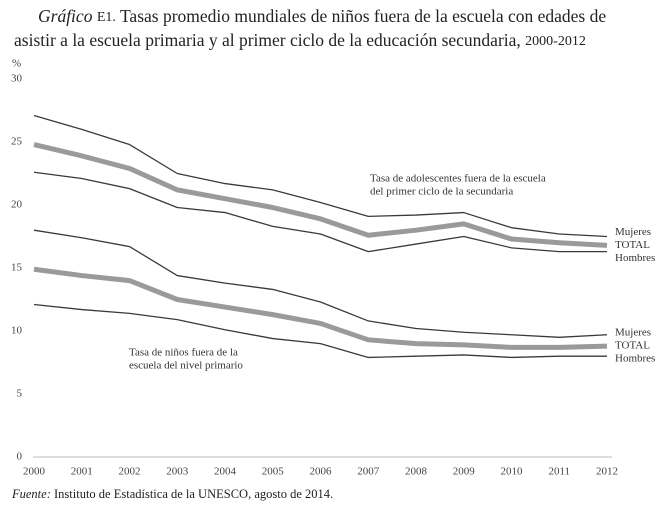  I want to click on annotation: escuela del nivel primario, so click(186, 366).